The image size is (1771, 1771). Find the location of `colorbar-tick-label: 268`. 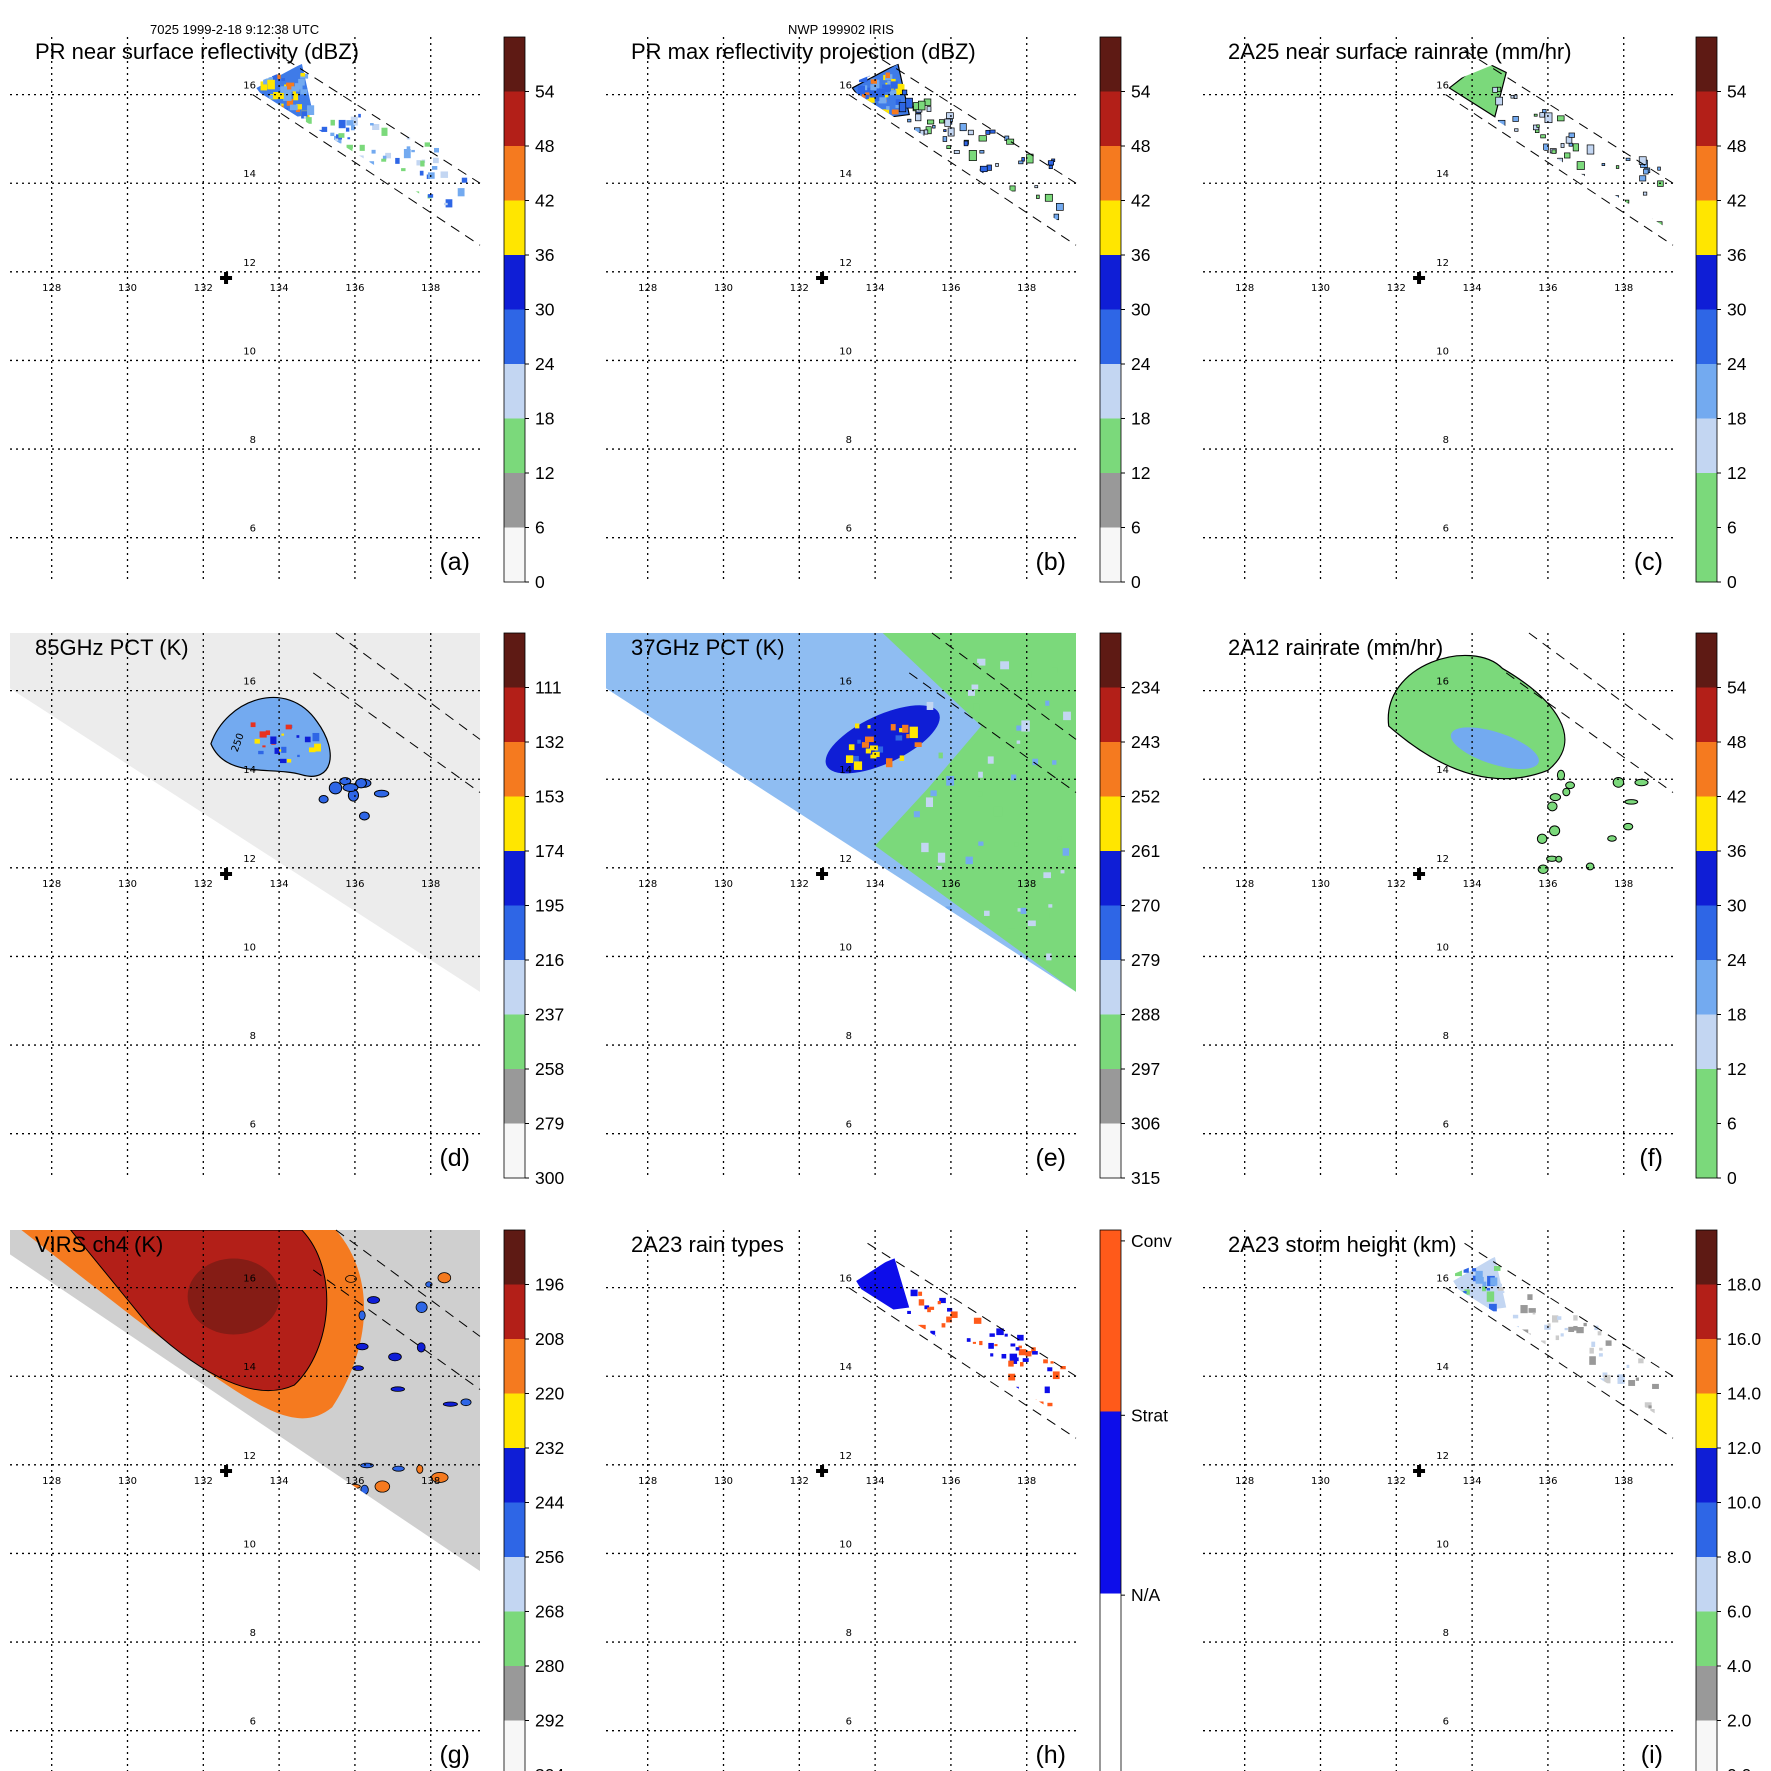

colorbar-tick-label: 268 is located at coordinates (549, 1612).